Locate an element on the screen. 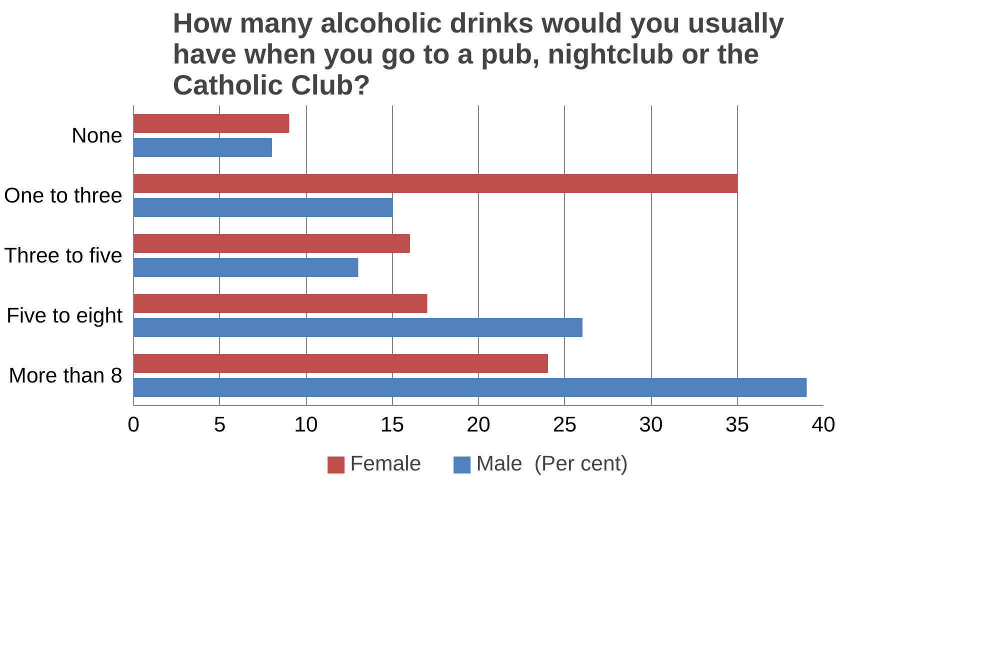 The height and width of the screenshot is (651, 989). x-tick-label: 15 is located at coordinates (392, 424).